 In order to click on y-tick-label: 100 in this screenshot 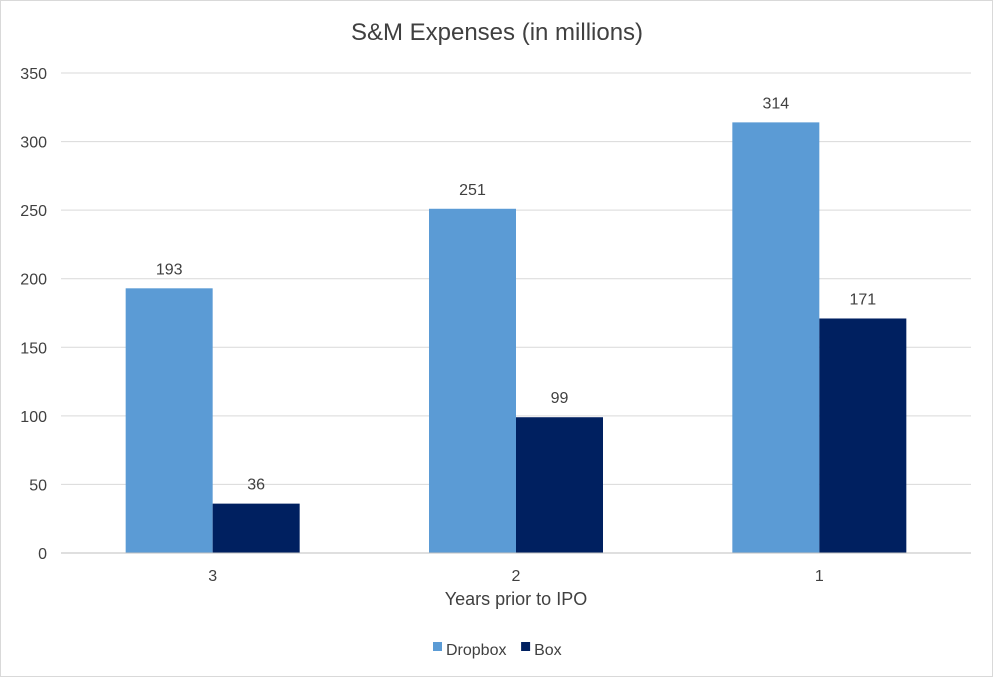, I will do `click(33, 417)`.